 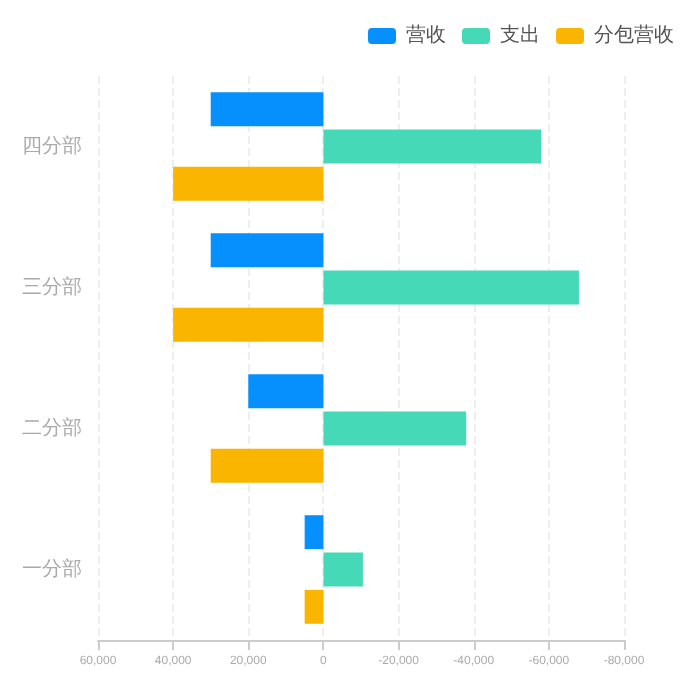 What do you see at coordinates (634, 35) in the screenshot?
I see `legend-label: 分包营收` at bounding box center [634, 35].